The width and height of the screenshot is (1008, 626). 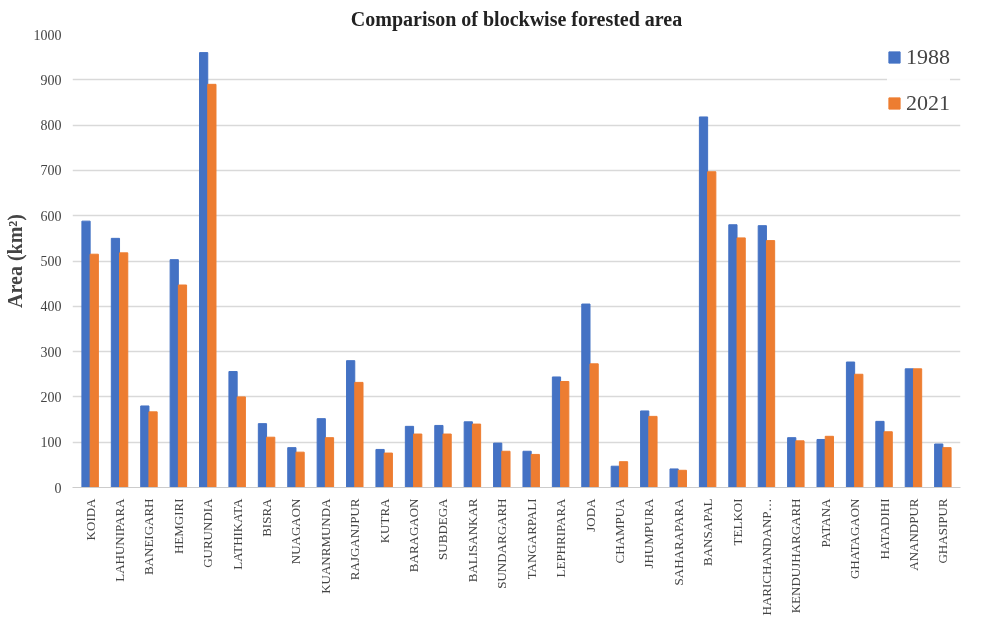 I want to click on x-tick-label: BALISANKAR, so click(x=472, y=540).